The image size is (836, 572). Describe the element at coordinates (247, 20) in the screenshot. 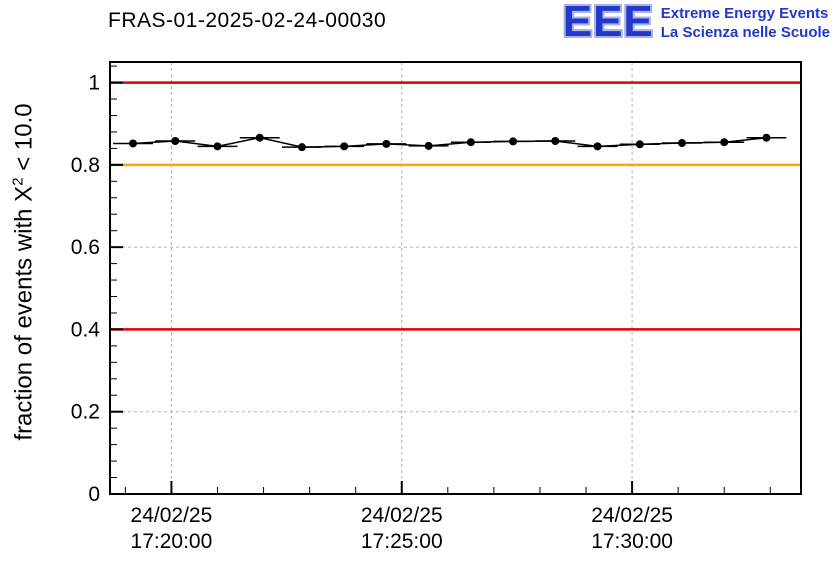

I see `plot-title: FRAS-01-2025-02-24-00030` at that location.